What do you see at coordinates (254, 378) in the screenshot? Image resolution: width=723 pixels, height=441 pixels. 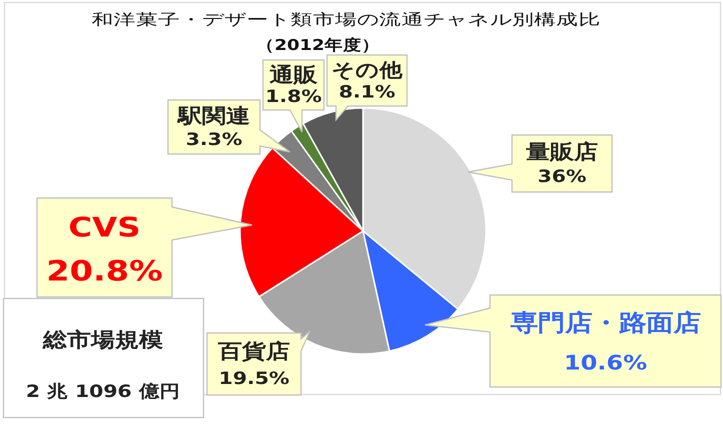 I see `data-label: 19.5%` at bounding box center [254, 378].